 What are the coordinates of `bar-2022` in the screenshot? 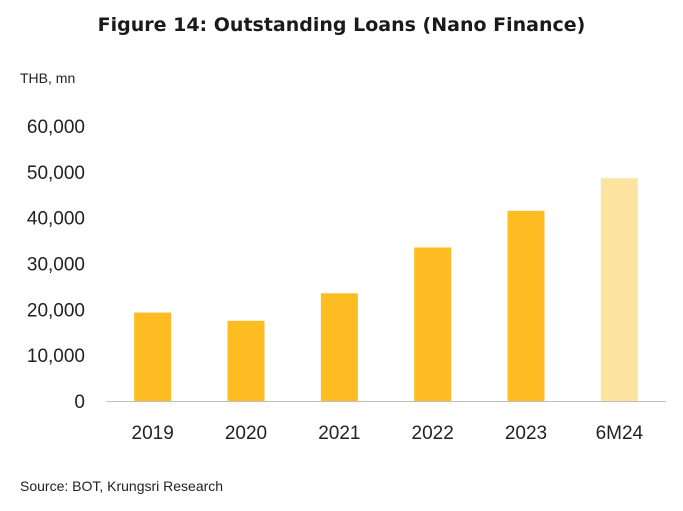 It's located at (433, 324).